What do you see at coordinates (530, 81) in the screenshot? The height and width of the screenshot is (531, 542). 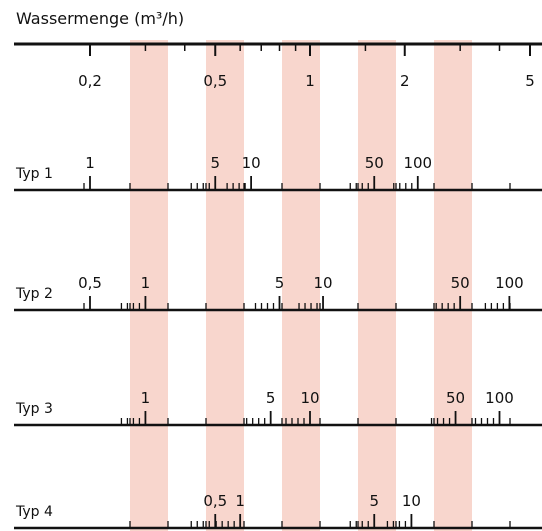 I see `top-scale-label: 5` at bounding box center [530, 81].